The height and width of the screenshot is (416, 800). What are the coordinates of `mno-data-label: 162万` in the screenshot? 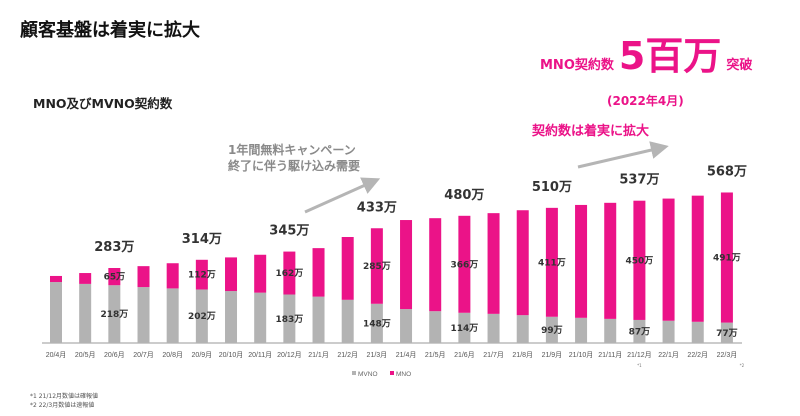 It's located at (289, 273).